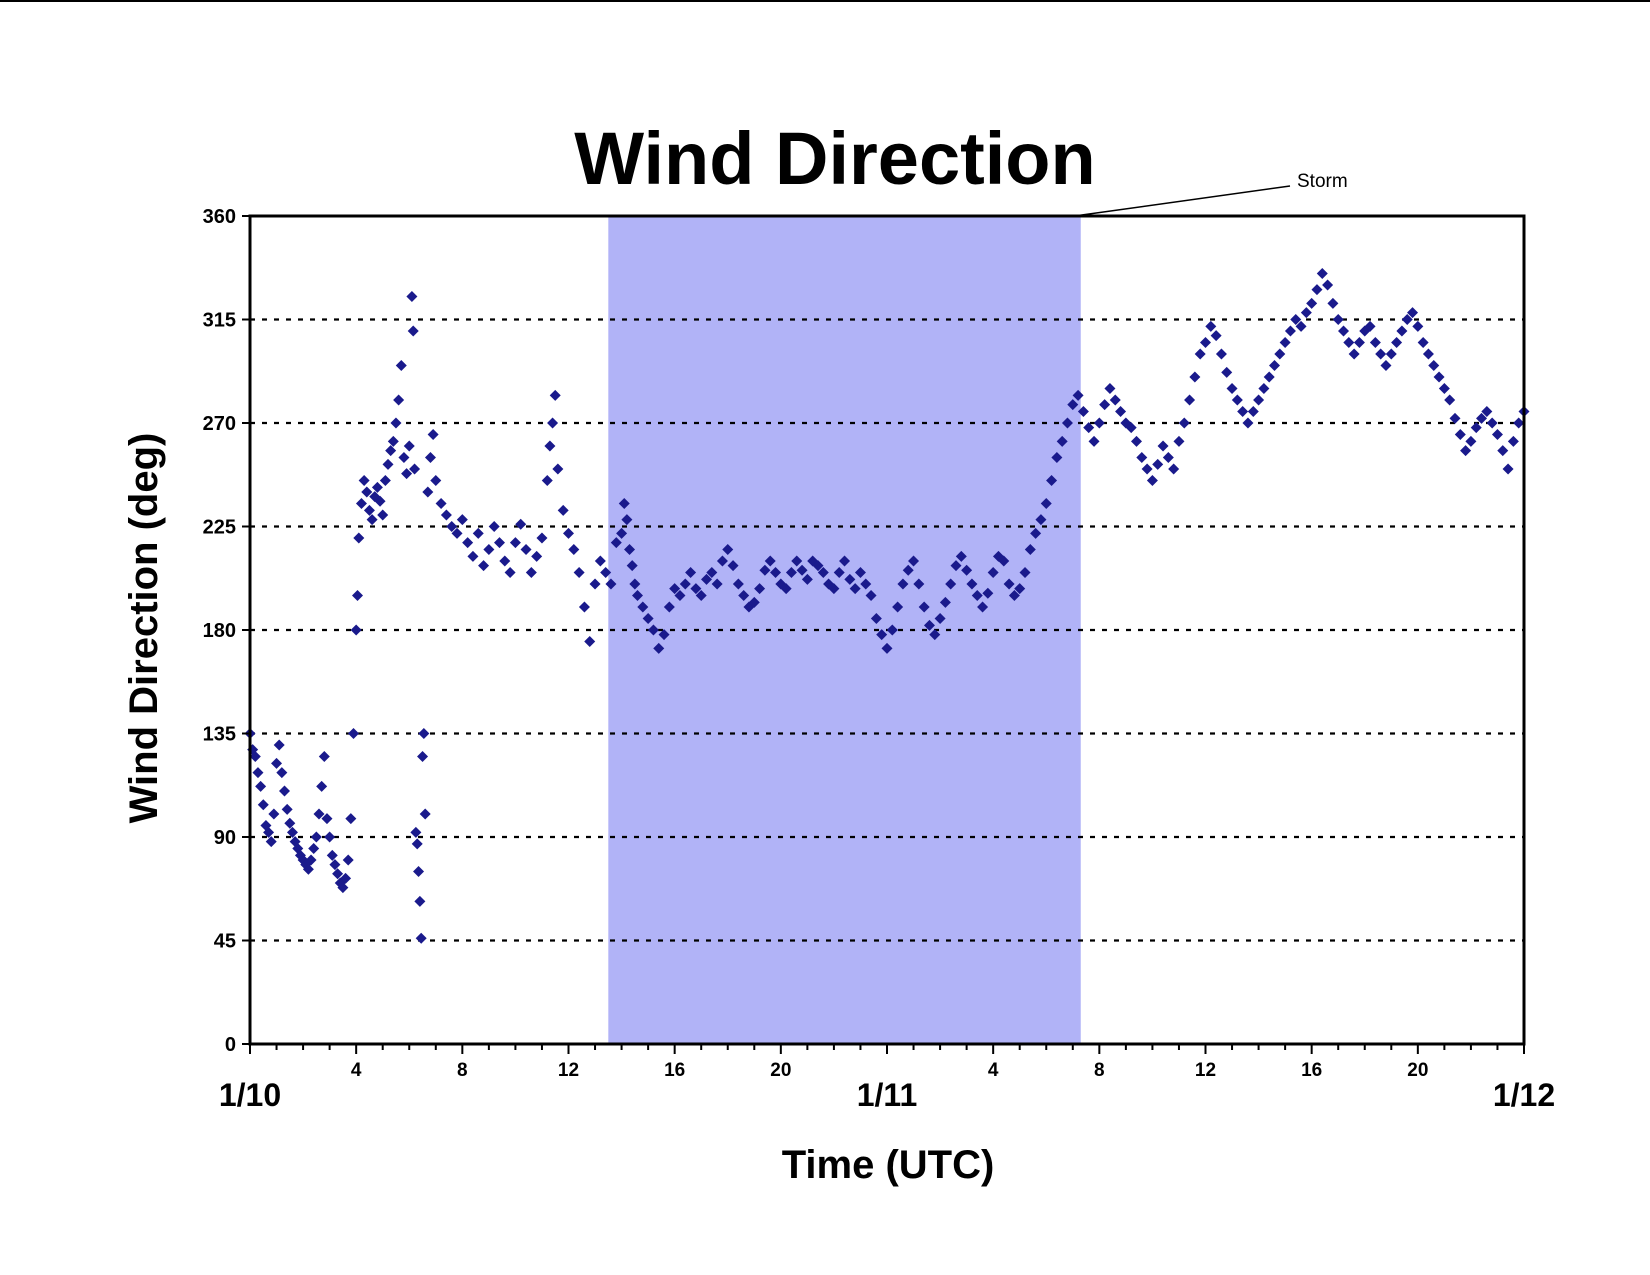 This screenshot has height=1275, width=1650. I want to click on chart-title: Wind Direction, so click(834, 158).